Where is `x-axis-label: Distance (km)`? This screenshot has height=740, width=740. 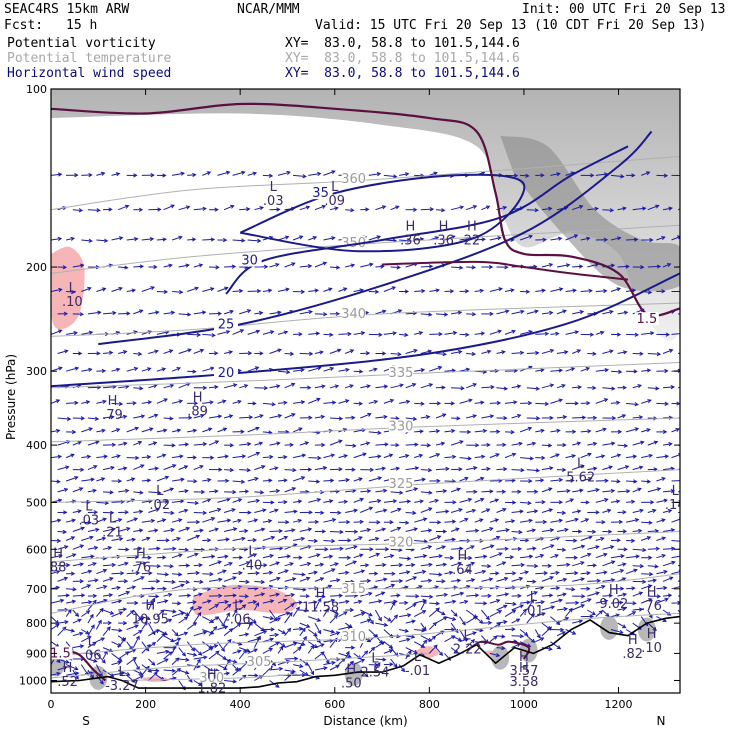
x-axis-label: Distance (km) is located at coordinates (365, 721).